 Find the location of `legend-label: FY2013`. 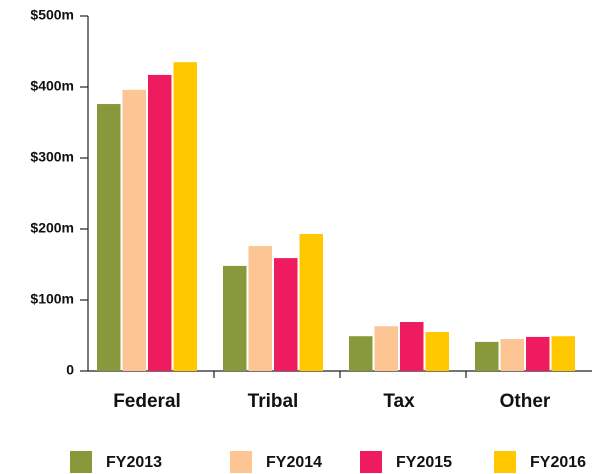

legend-label: FY2013 is located at coordinates (134, 462).